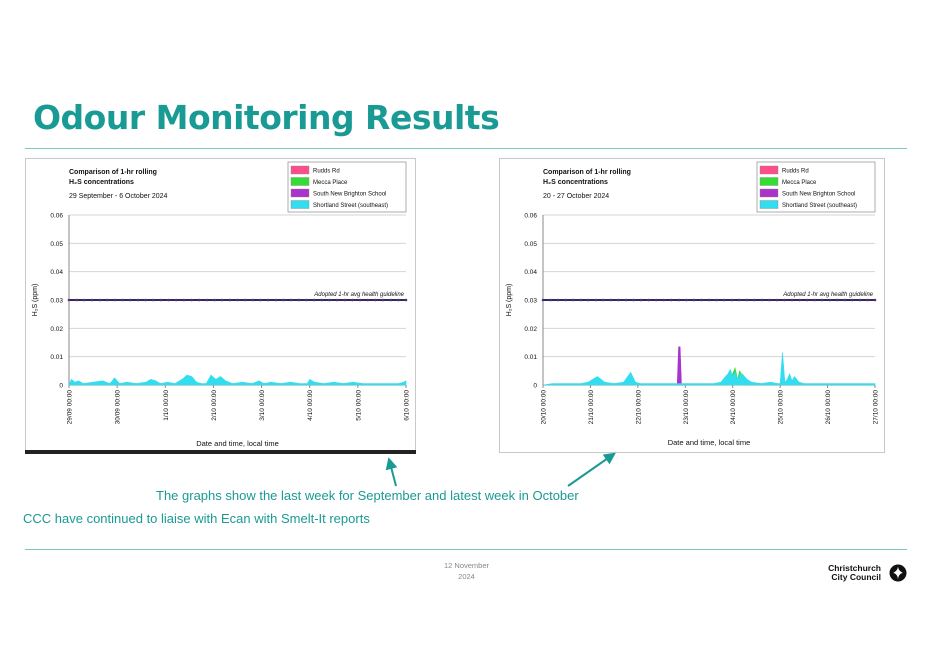  Describe the element at coordinates (113, 172) in the screenshot. I see `chart-title-line-1: Comparison of 1-hr rolling` at that location.